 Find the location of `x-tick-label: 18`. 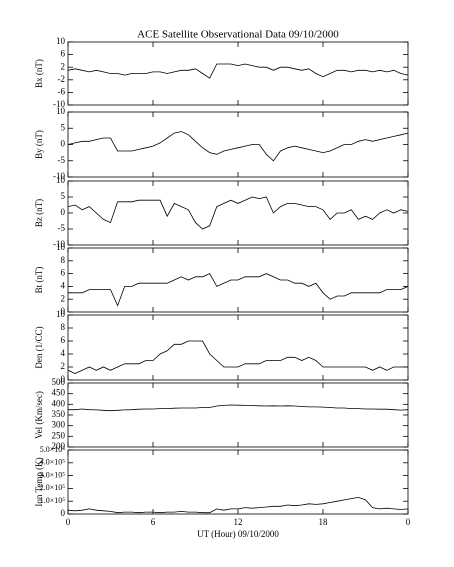

x-tick-label: 18 is located at coordinates (324, 522).